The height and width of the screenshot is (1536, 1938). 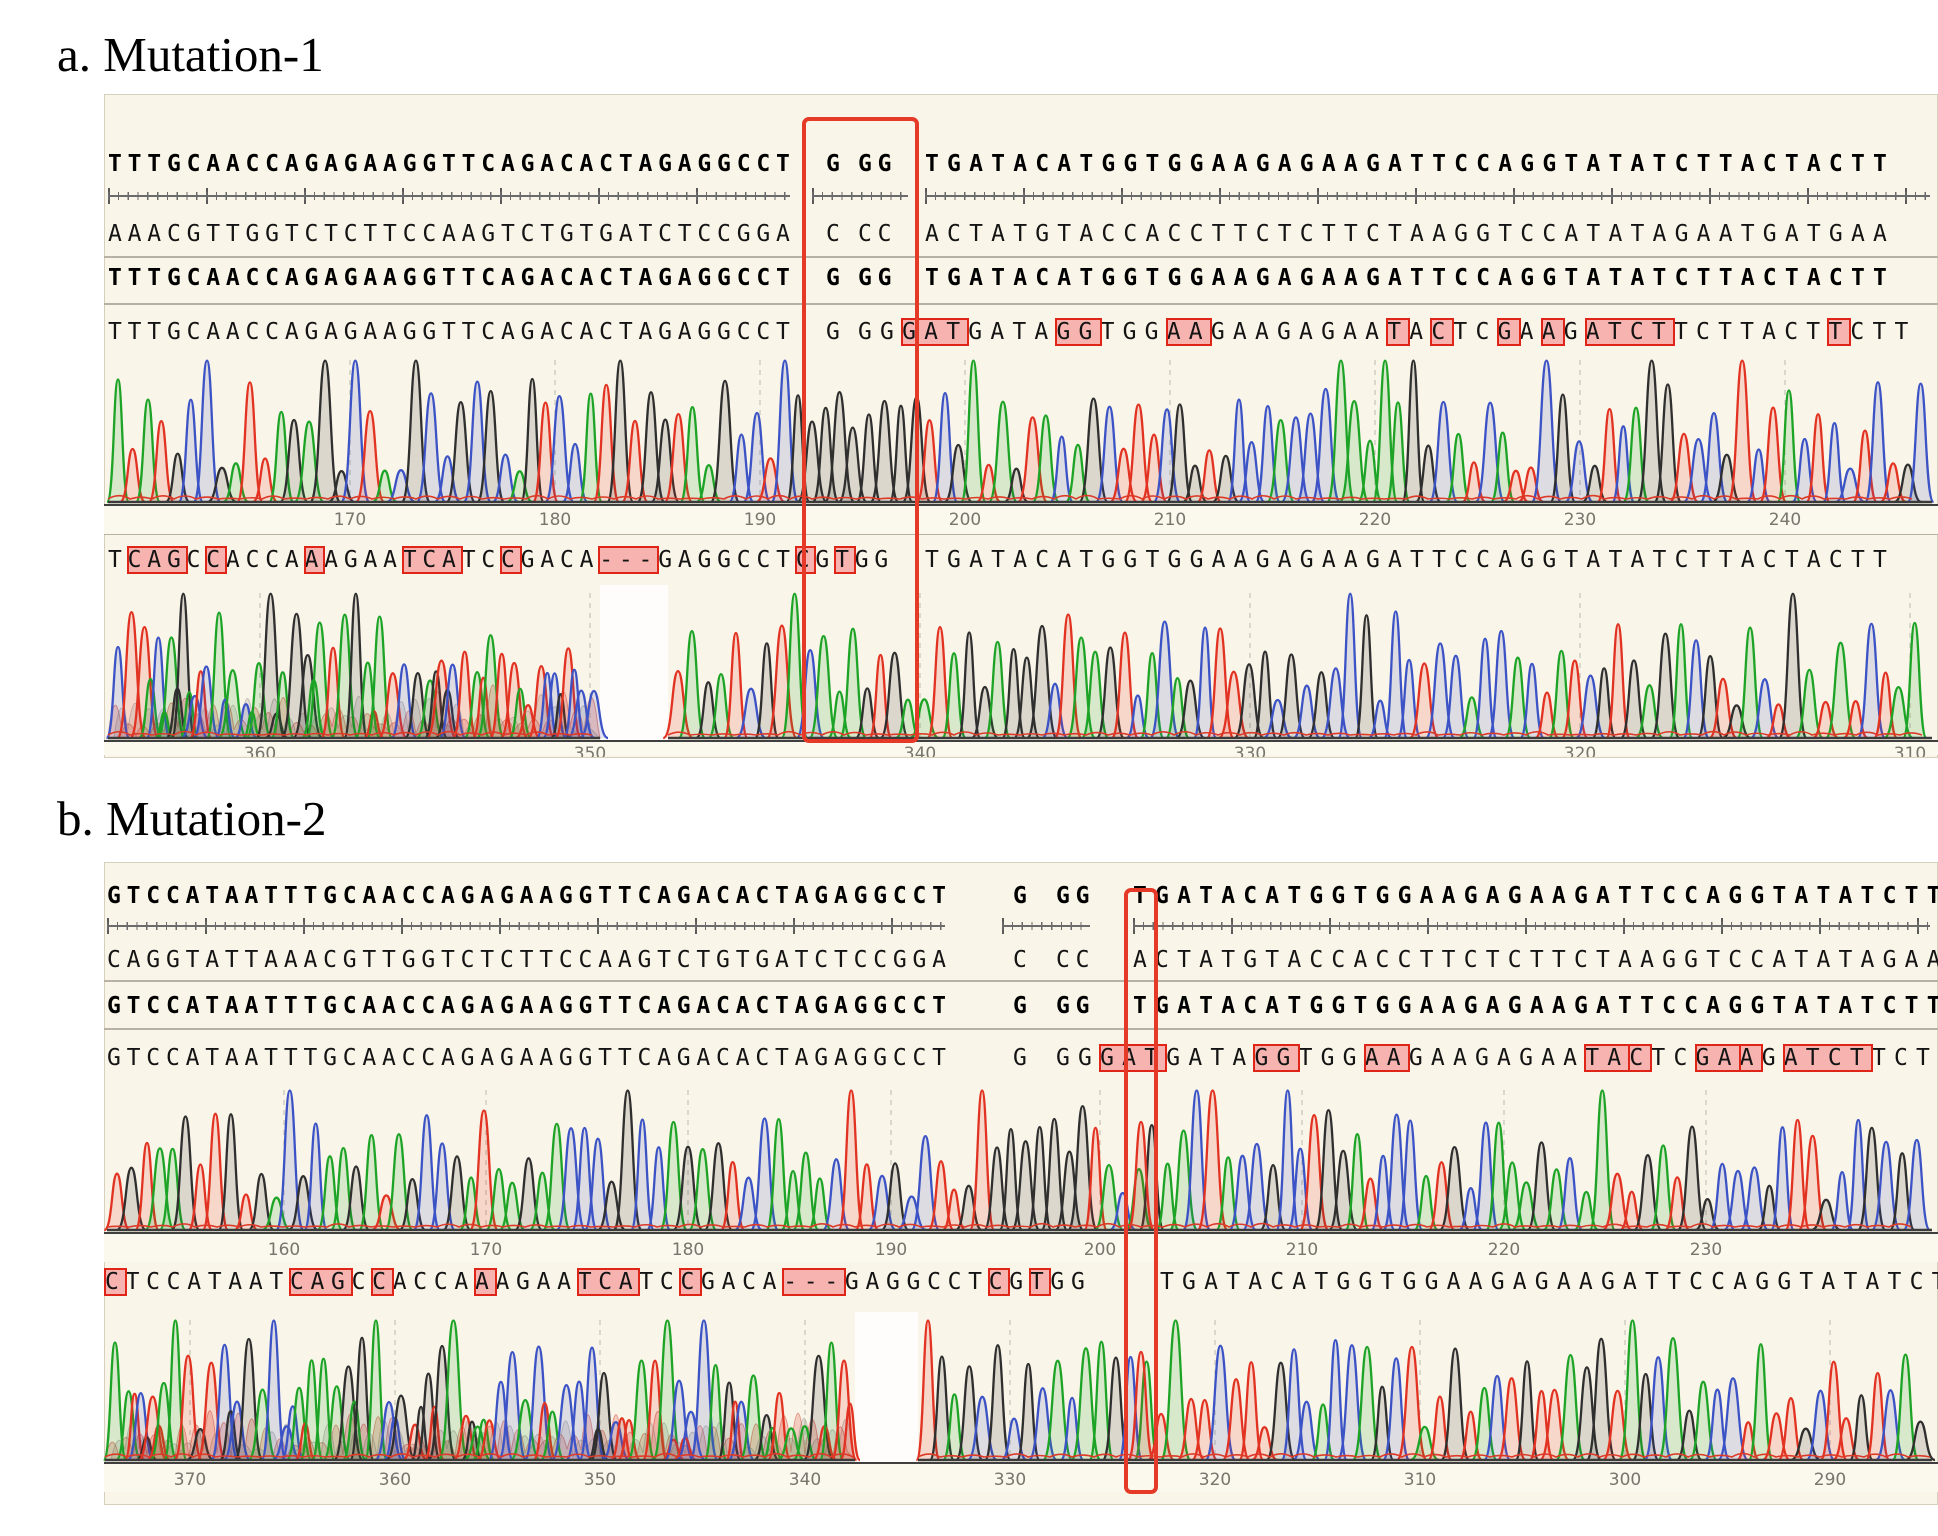 I want to click on axis-tick-label: 200, so click(x=1100, y=1250).